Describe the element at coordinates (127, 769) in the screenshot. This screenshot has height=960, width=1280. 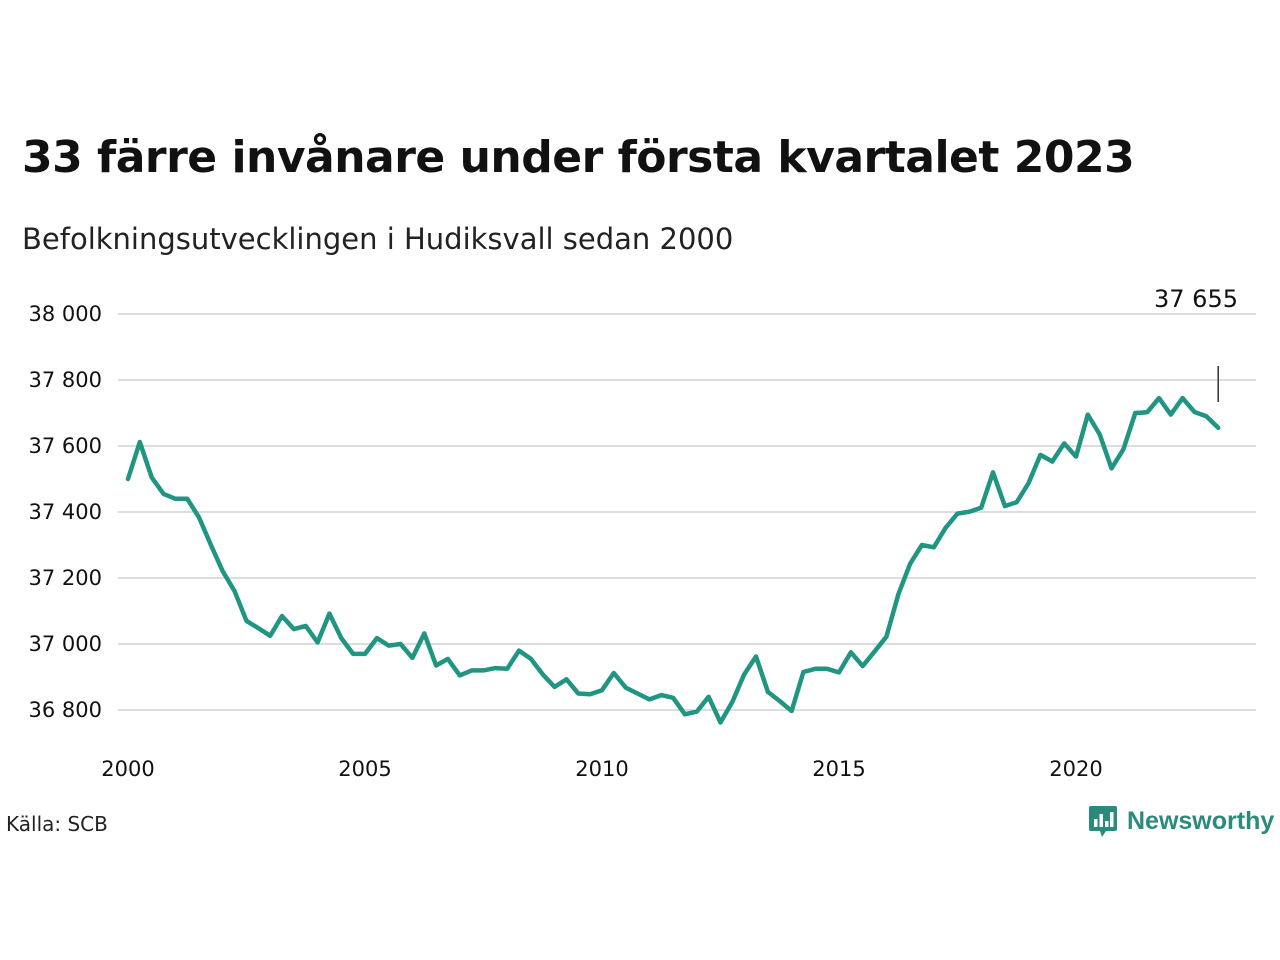
I see `x-tick-label: 2000` at that location.